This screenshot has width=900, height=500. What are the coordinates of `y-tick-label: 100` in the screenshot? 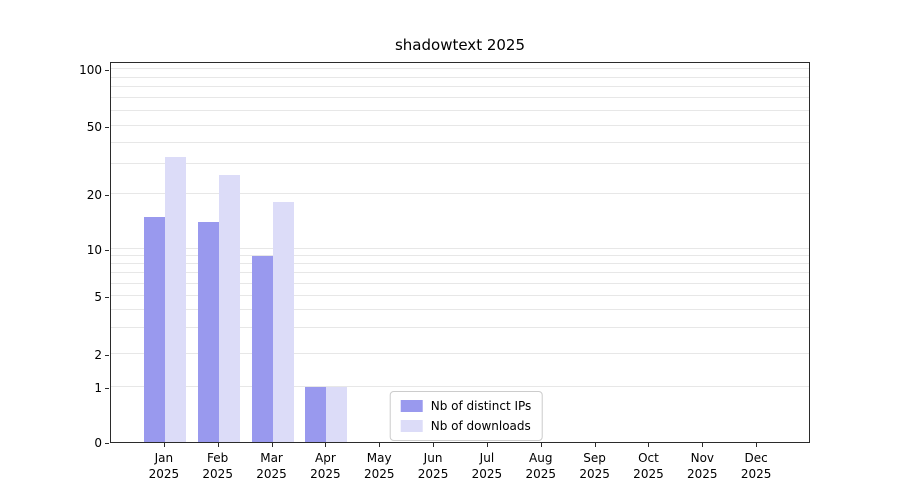 It's located at (90, 70).